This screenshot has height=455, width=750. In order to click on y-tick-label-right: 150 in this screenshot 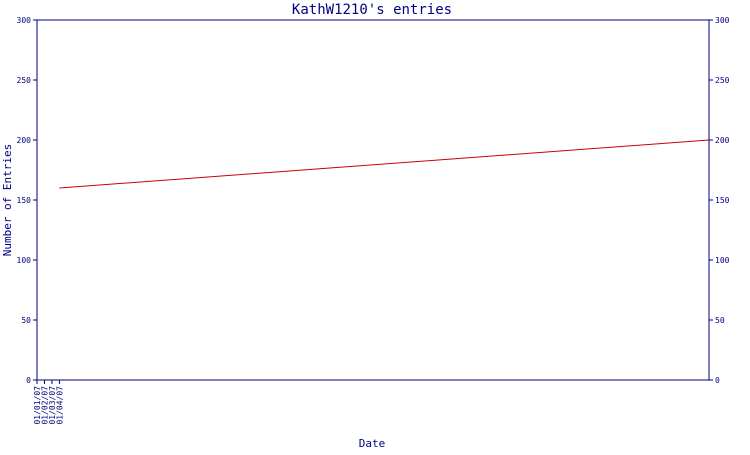, I will do `click(722, 200)`.